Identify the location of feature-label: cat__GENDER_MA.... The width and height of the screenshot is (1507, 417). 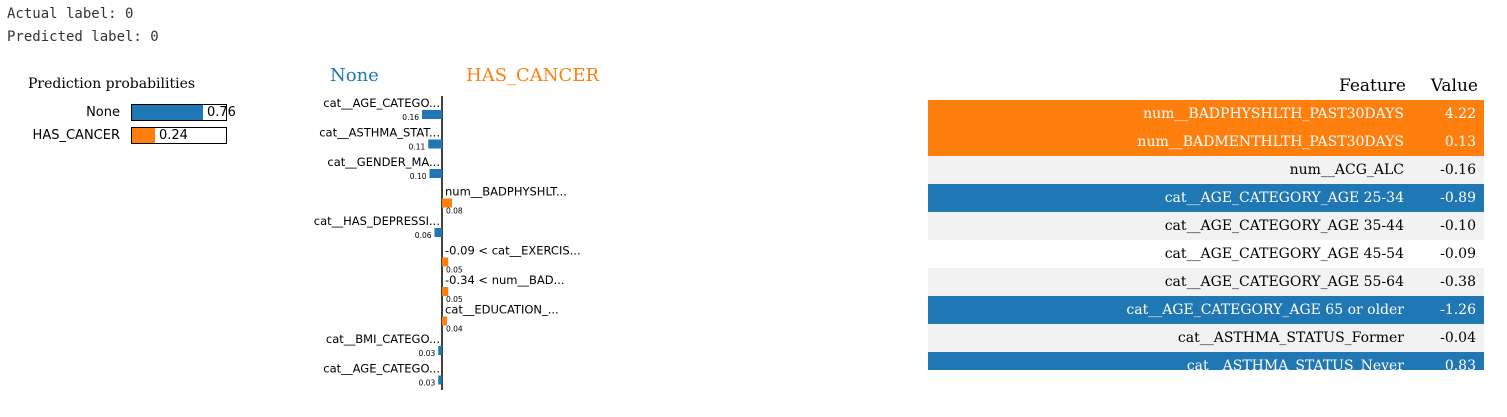
(383, 162).